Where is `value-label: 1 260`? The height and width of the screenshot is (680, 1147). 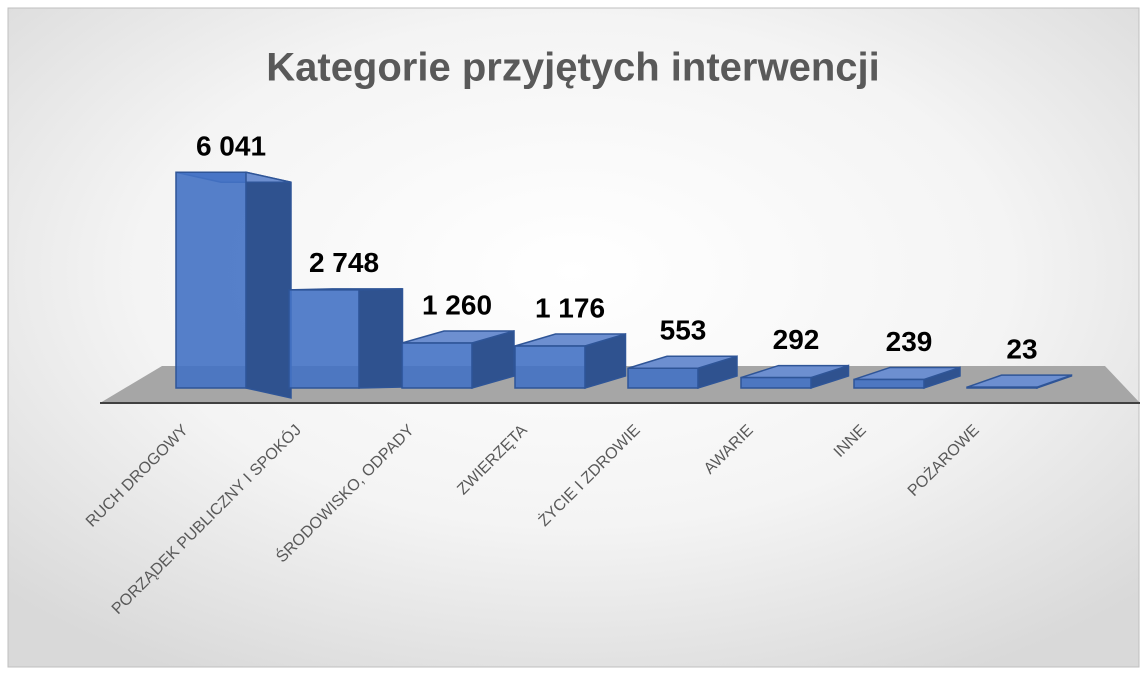 value-label: 1 260 is located at coordinates (457, 304).